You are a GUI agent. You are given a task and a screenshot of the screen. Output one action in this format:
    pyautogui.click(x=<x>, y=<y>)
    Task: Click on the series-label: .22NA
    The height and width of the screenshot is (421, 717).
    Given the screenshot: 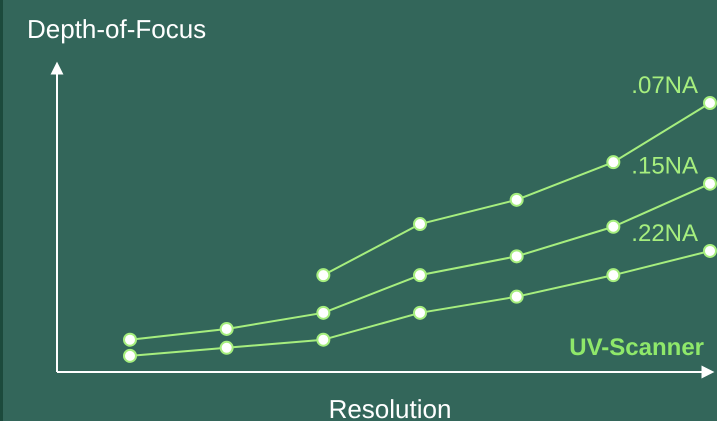 What is the action you would take?
    pyautogui.click(x=664, y=233)
    